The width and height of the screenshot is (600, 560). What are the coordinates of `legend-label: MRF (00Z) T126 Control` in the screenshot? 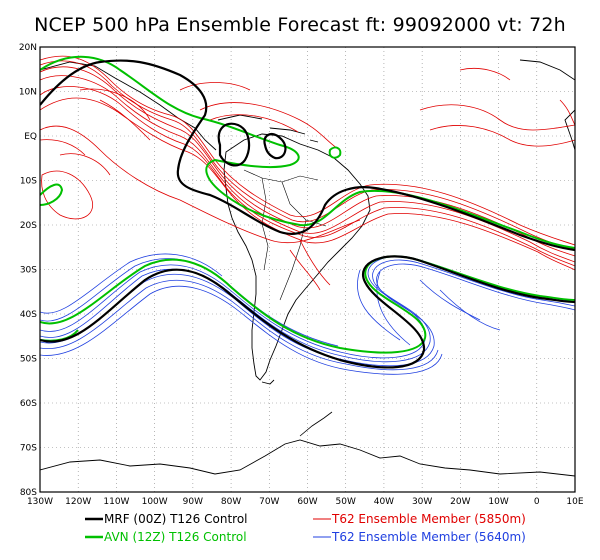 It's located at (176, 519).